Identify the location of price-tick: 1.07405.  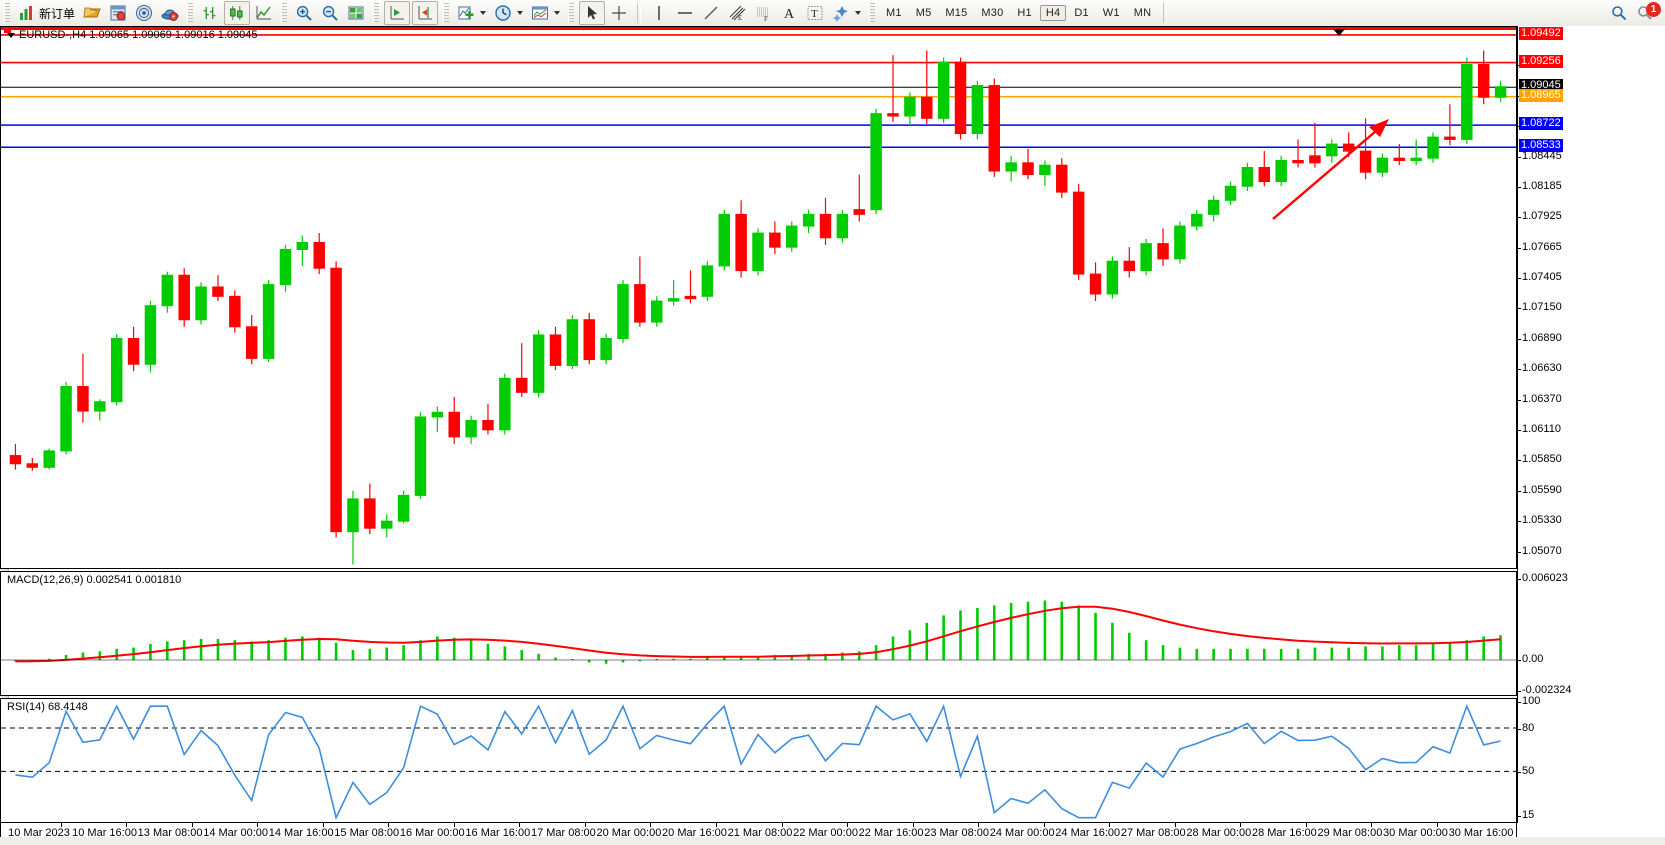
(1540, 277).